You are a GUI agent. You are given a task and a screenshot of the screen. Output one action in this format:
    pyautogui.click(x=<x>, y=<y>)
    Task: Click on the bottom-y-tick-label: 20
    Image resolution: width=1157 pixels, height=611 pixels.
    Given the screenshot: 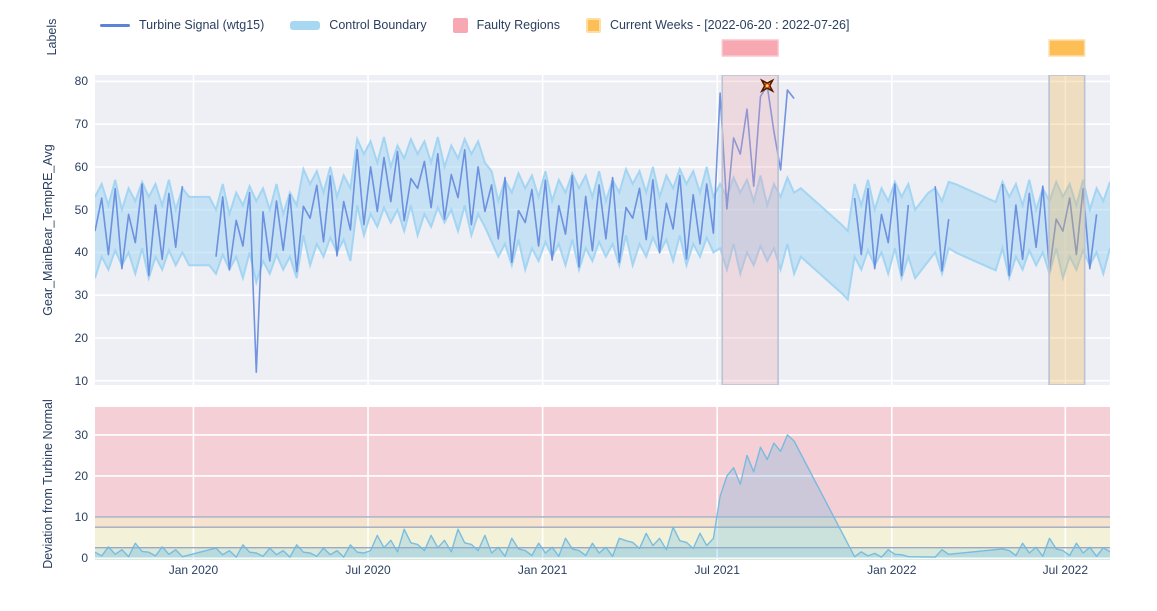 What is the action you would take?
    pyautogui.click(x=81, y=475)
    